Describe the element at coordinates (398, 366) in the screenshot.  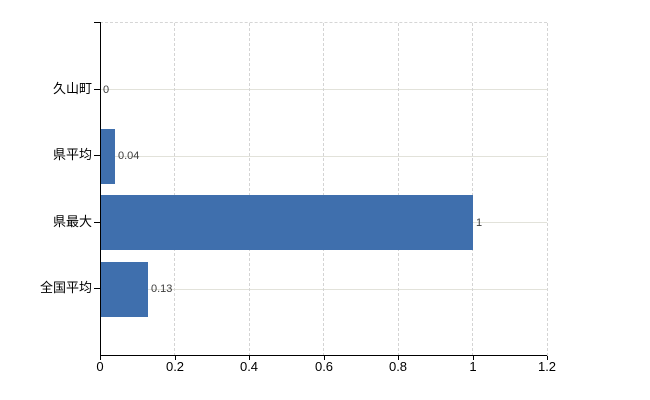
I see `x-tick-label: 0.8` at that location.